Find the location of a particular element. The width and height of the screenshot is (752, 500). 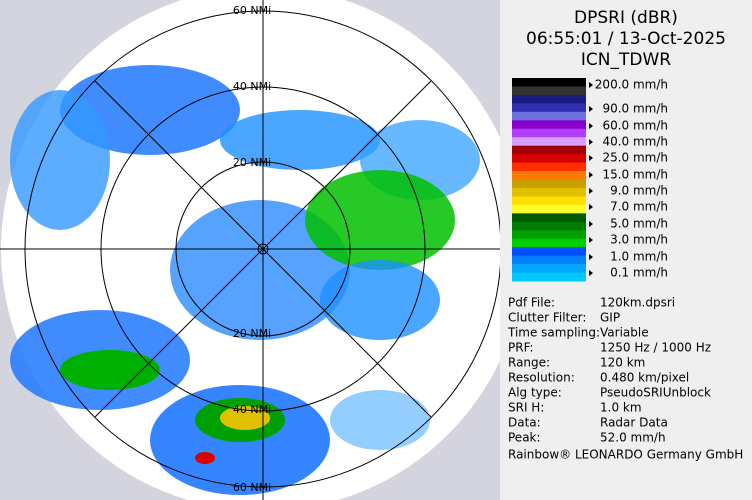

legend-label: 15.0 mm/h is located at coordinates (635, 175).